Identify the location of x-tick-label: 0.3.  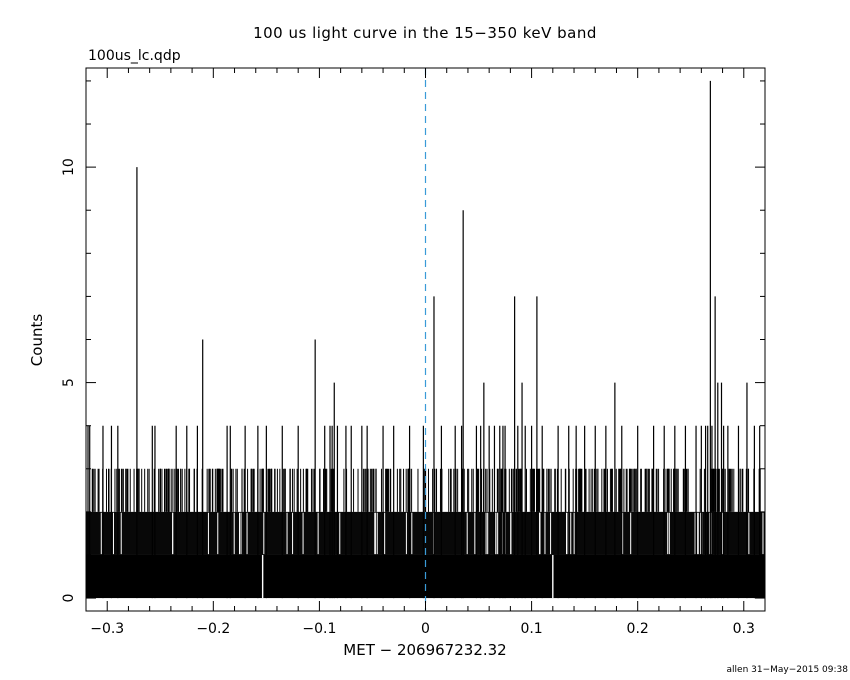
(744, 629).